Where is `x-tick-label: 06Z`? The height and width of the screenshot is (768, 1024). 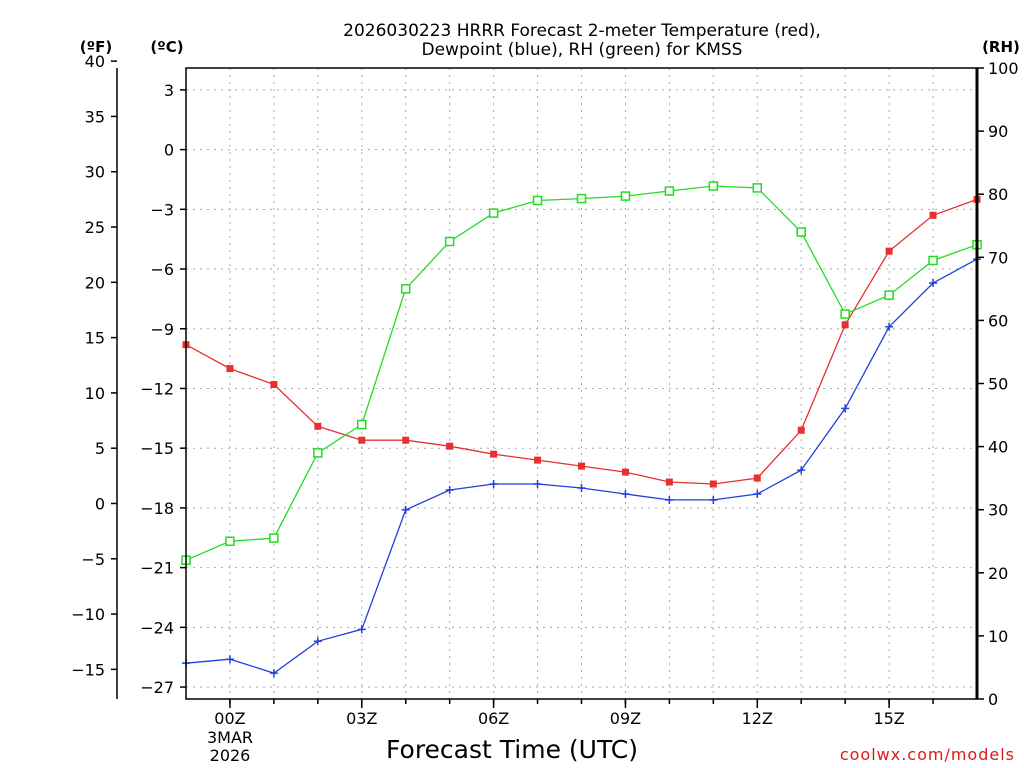 x-tick-label: 06Z is located at coordinates (493, 718).